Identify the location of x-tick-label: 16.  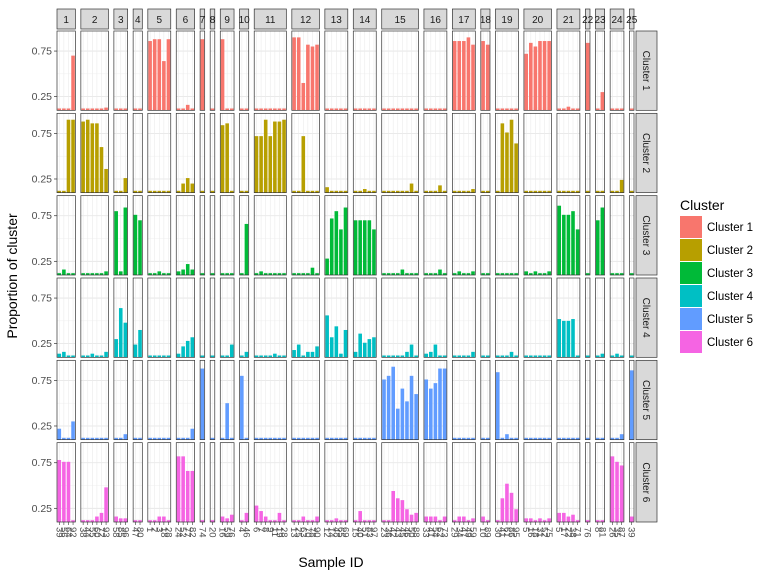
(222, 532).